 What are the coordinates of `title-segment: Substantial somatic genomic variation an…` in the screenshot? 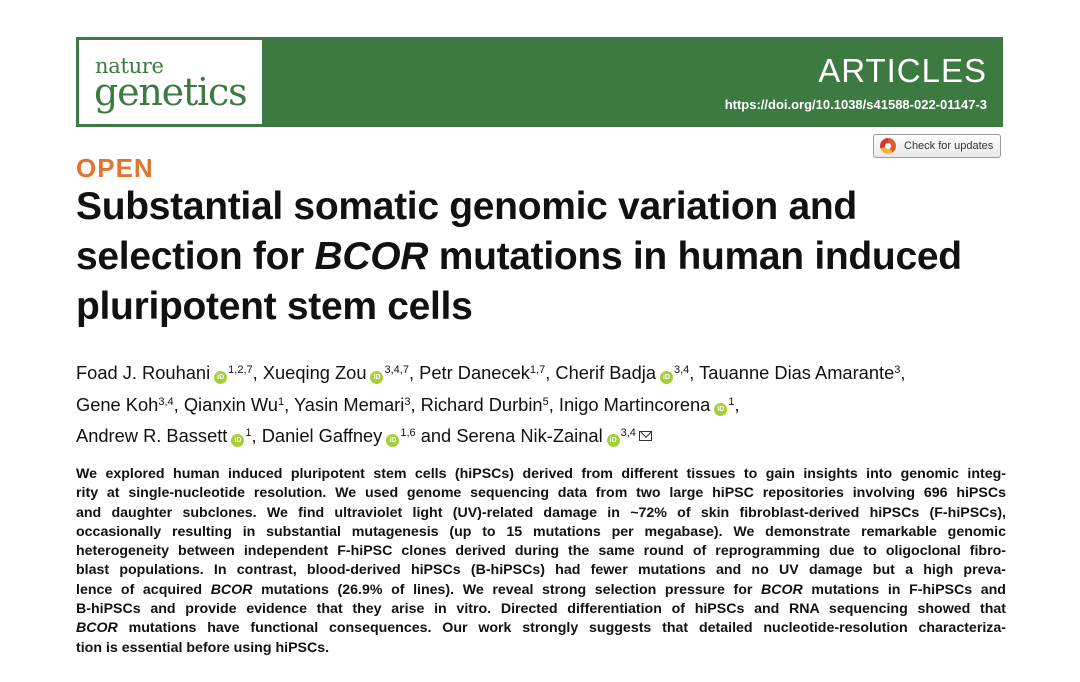 It's located at (466, 206).